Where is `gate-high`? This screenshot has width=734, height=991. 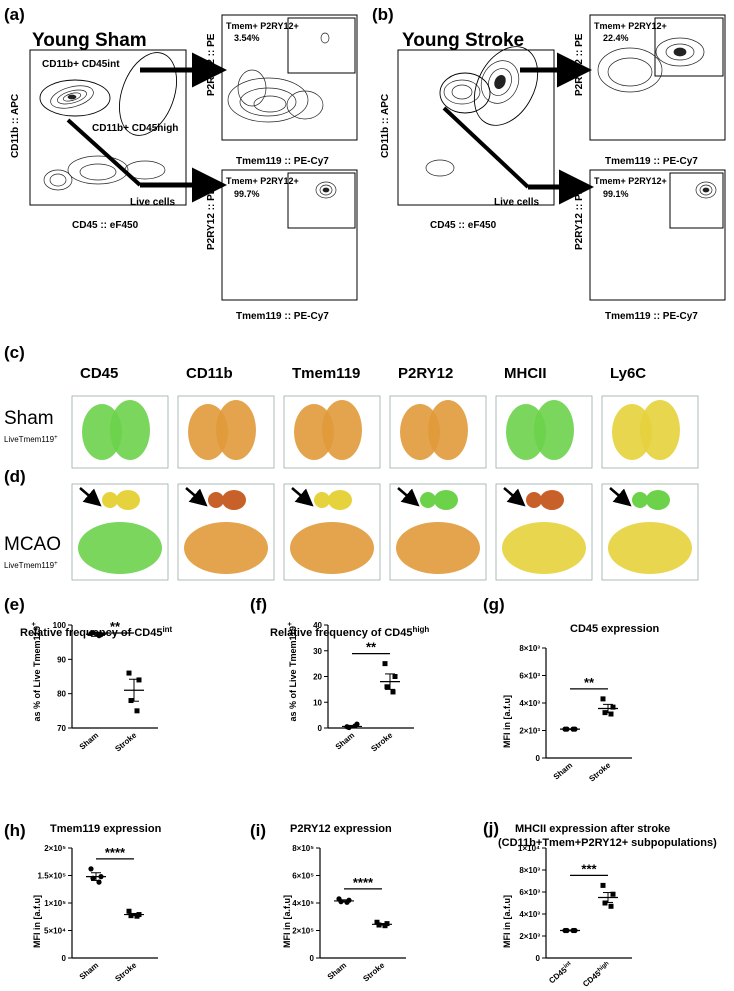 gate-high is located at coordinates (506, 86).